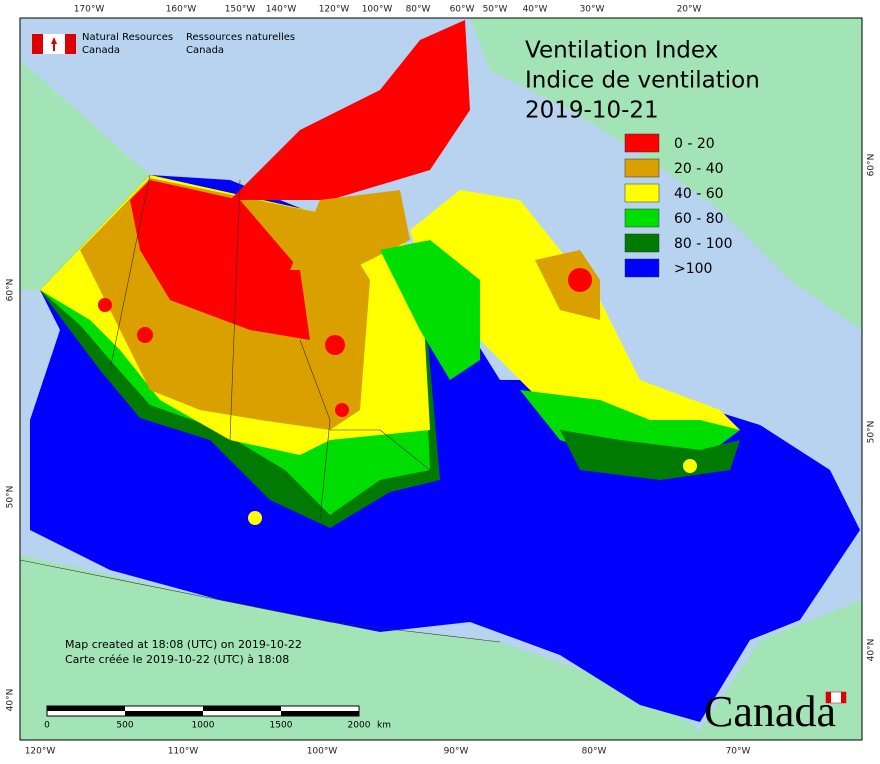 The image size is (880, 764). I want to click on flag-leaf, so click(54, 44).